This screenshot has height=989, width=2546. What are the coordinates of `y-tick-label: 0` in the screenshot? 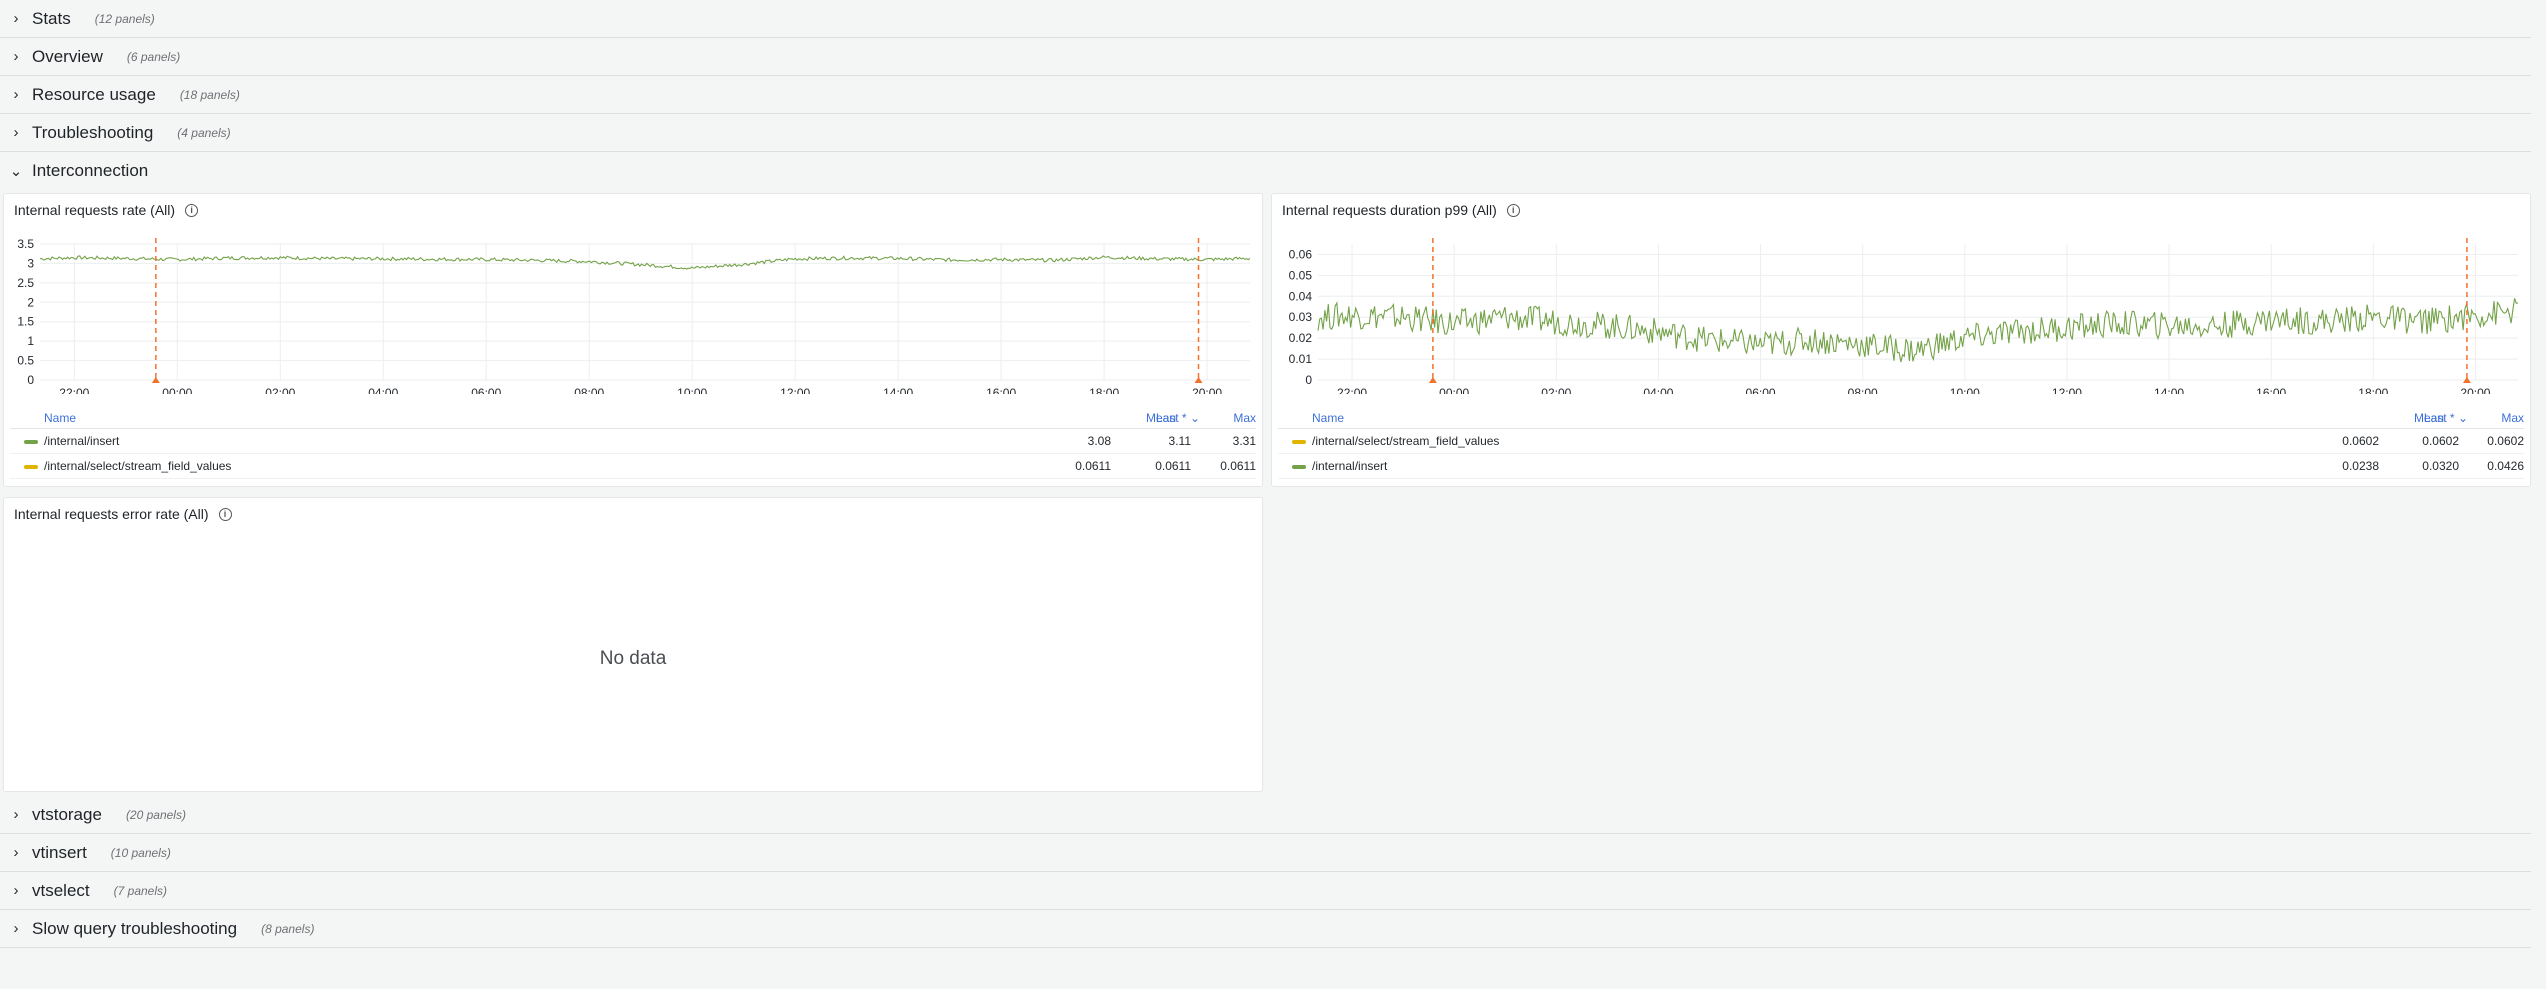 It's located at (30, 380).